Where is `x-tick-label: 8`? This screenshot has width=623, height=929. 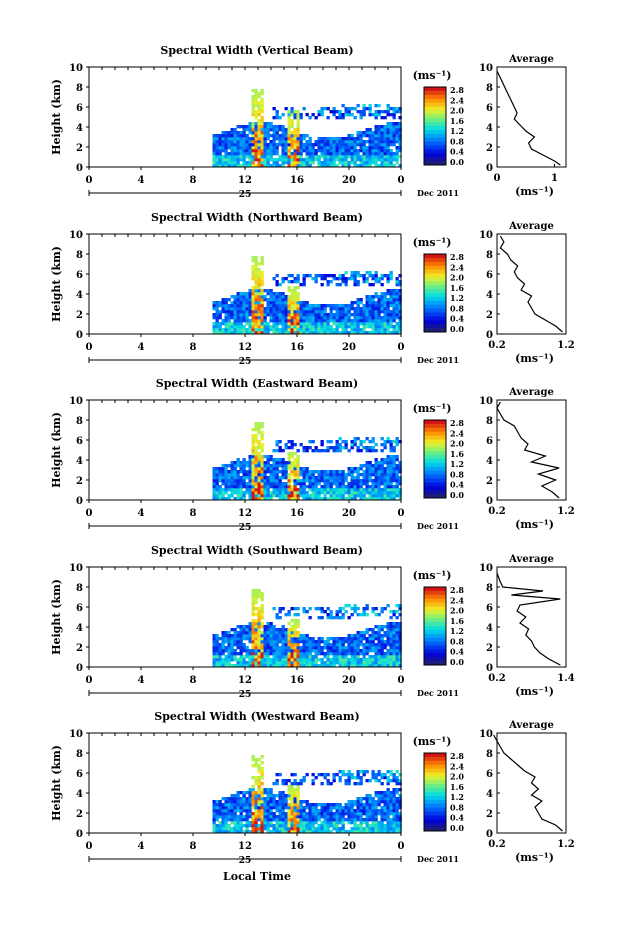
x-tick-label: 8 is located at coordinates (193, 347).